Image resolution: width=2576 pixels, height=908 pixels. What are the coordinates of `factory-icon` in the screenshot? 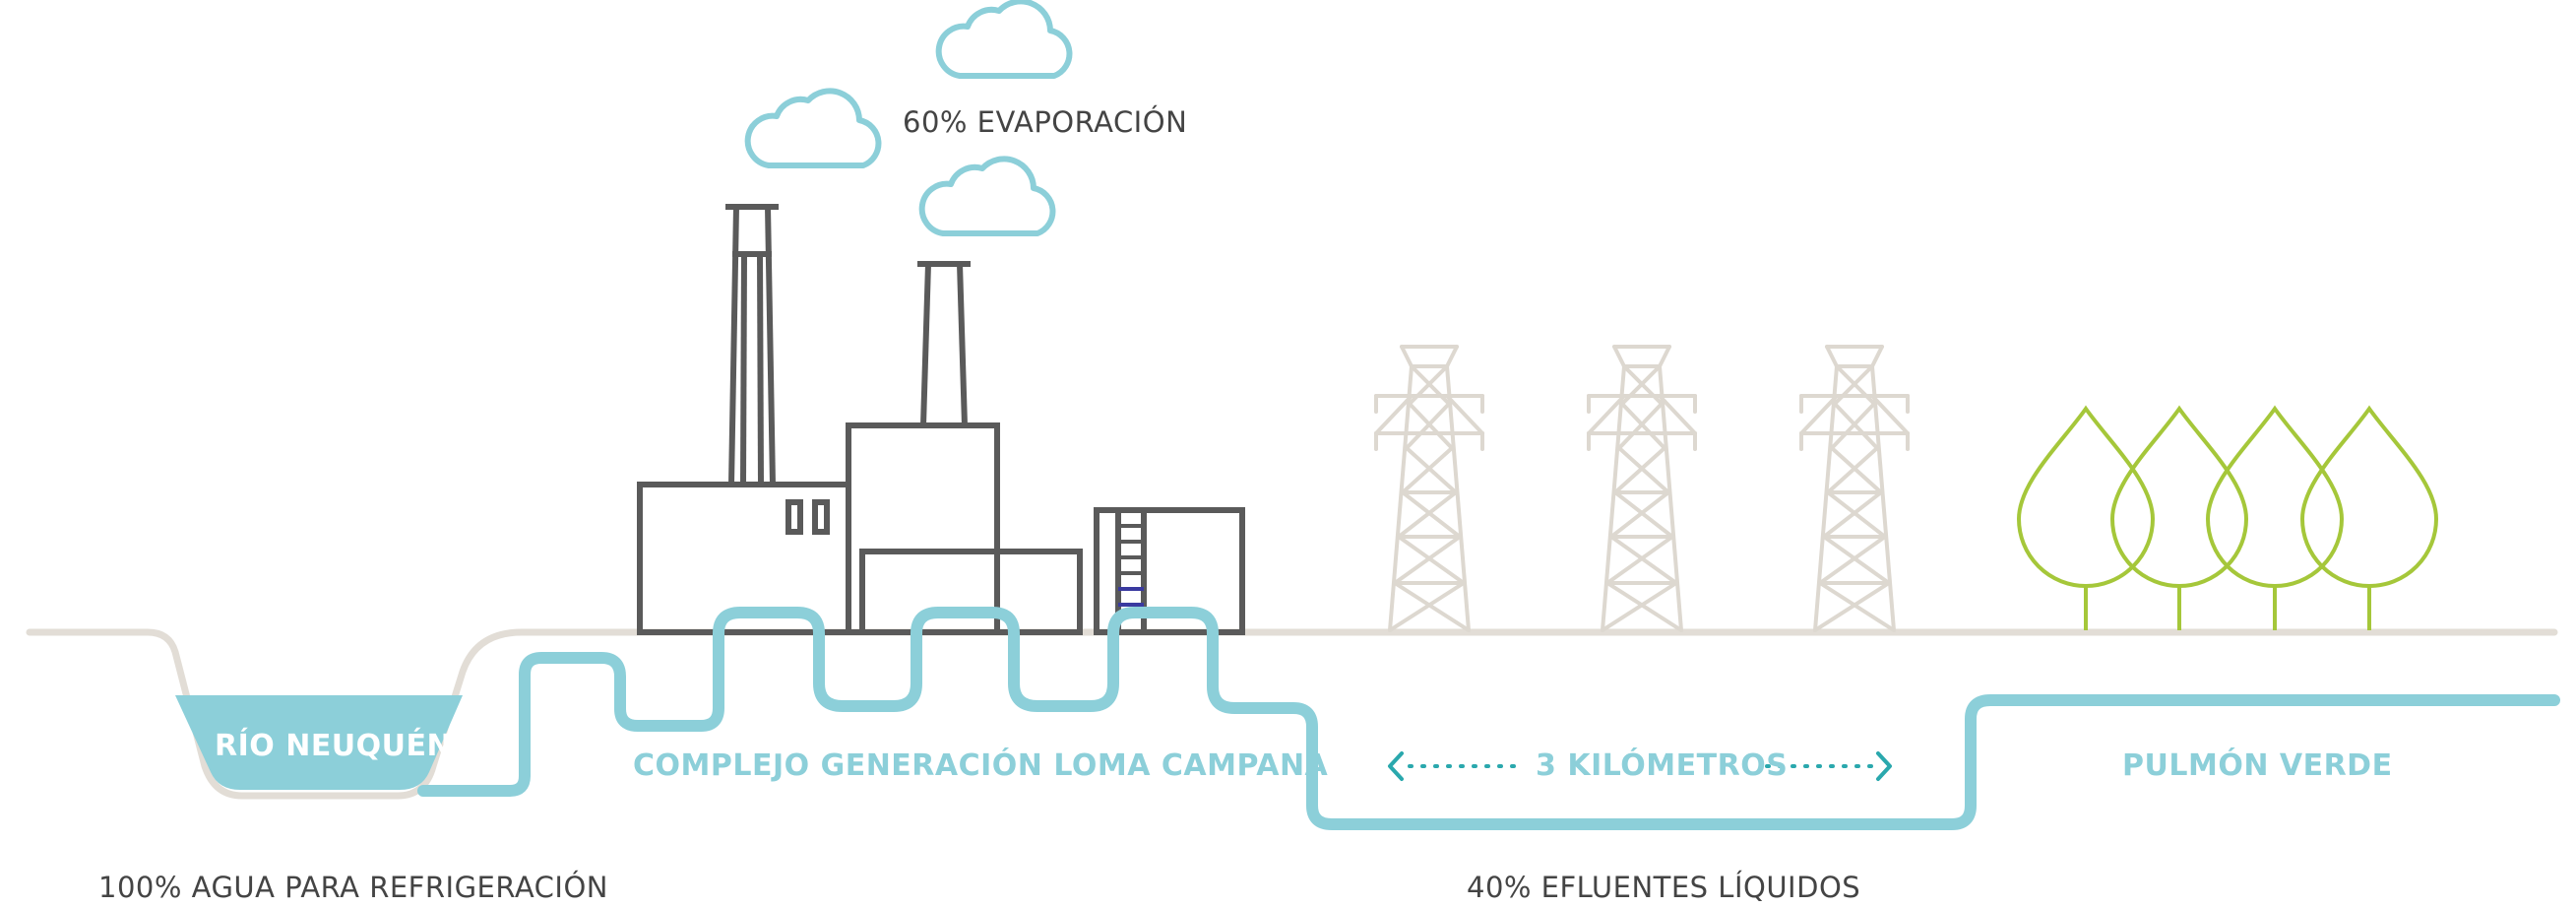 It's located at (941, 420).